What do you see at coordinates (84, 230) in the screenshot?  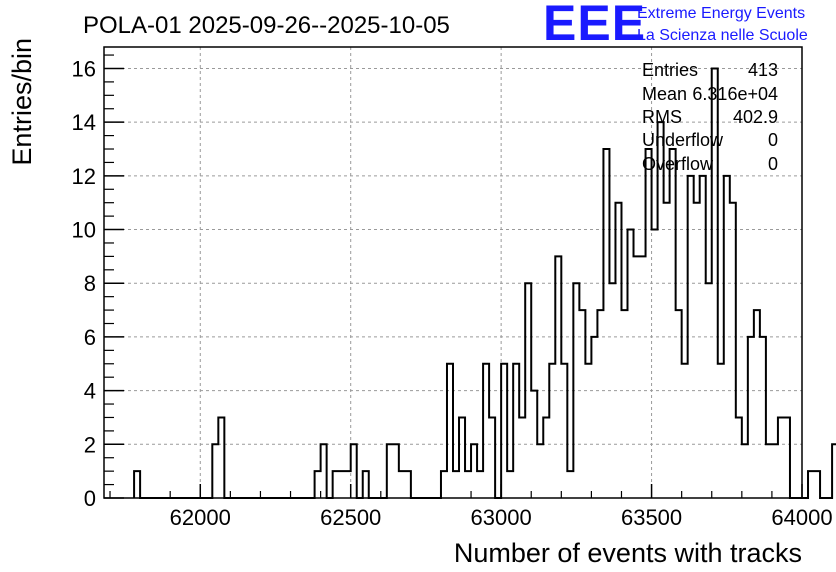 I see `y-tick-label: 10` at bounding box center [84, 230].